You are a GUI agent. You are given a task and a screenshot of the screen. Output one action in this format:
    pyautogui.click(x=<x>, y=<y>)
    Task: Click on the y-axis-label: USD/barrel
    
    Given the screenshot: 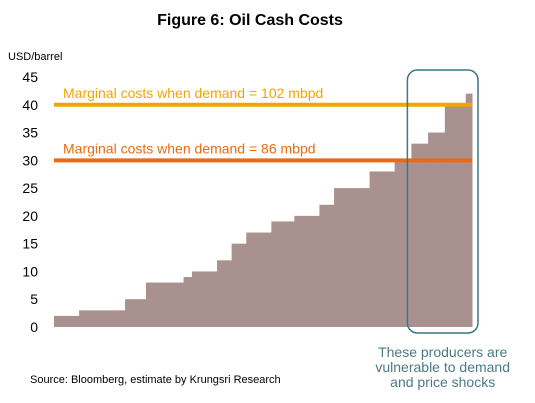 What is the action you would take?
    pyautogui.click(x=35, y=57)
    